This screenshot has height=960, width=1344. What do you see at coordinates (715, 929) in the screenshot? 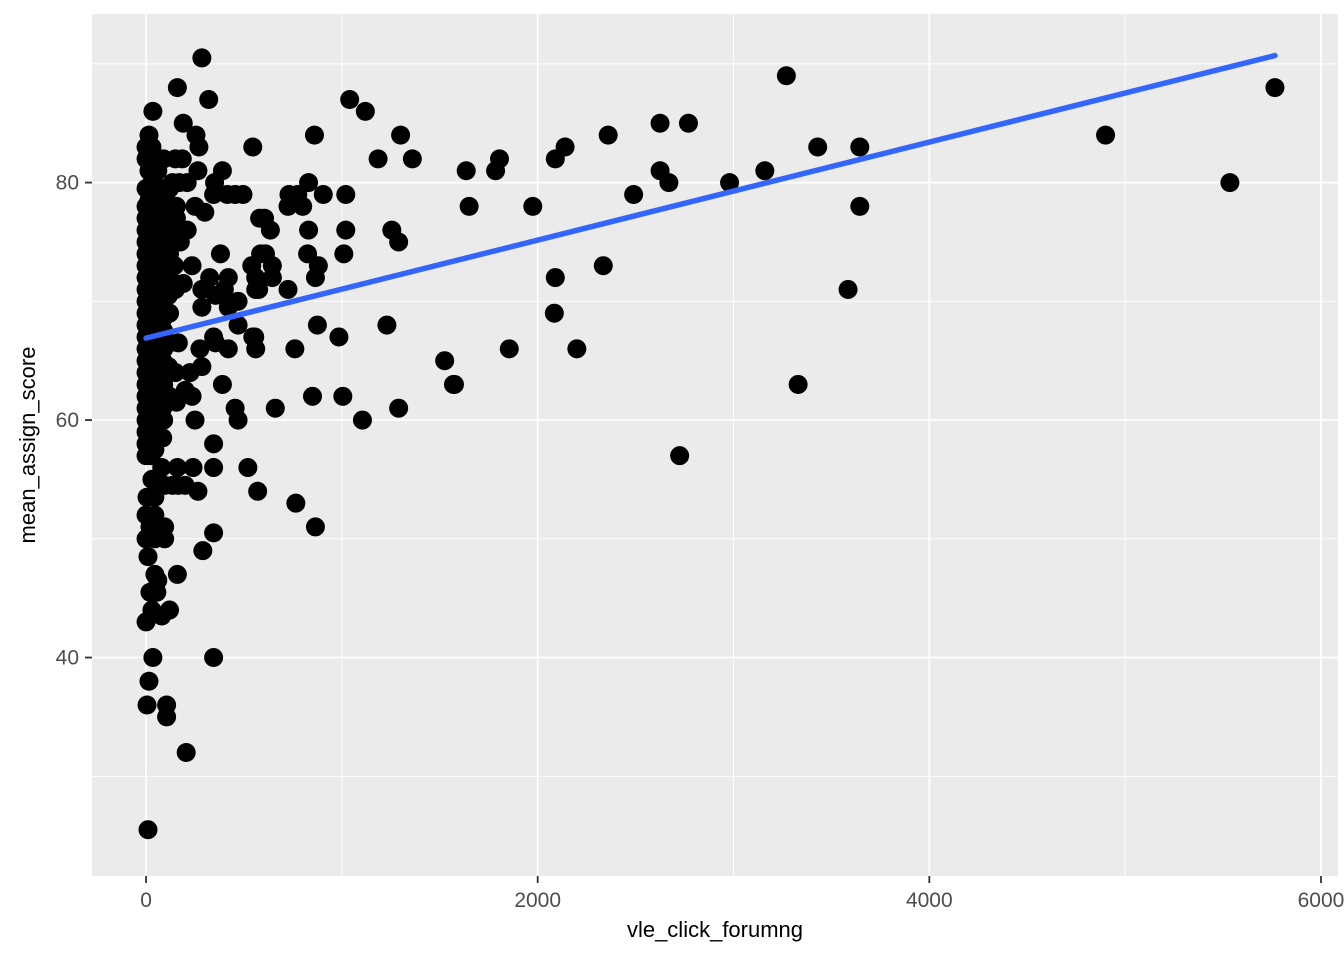
I see `x-axis-title: vle_click_forumng` at bounding box center [715, 929].